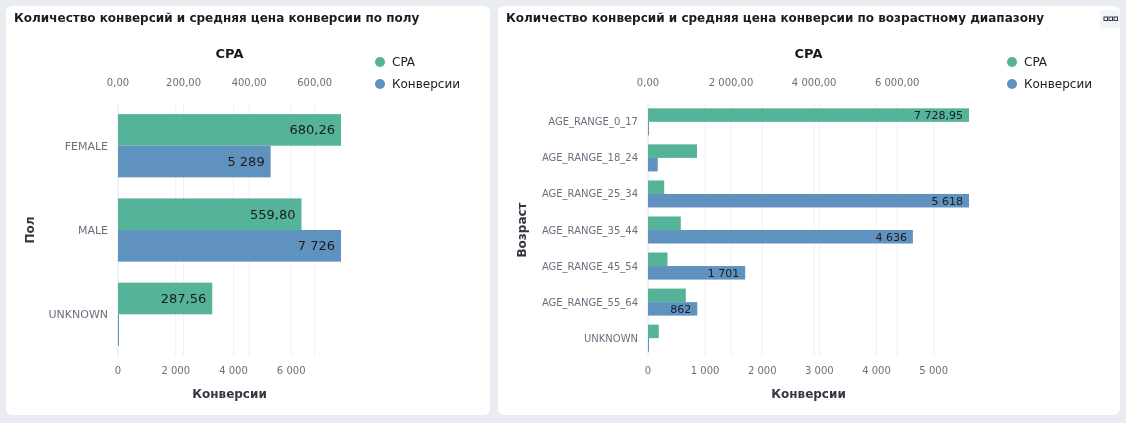  I want to click on data-label: 1 701, so click(723, 273).